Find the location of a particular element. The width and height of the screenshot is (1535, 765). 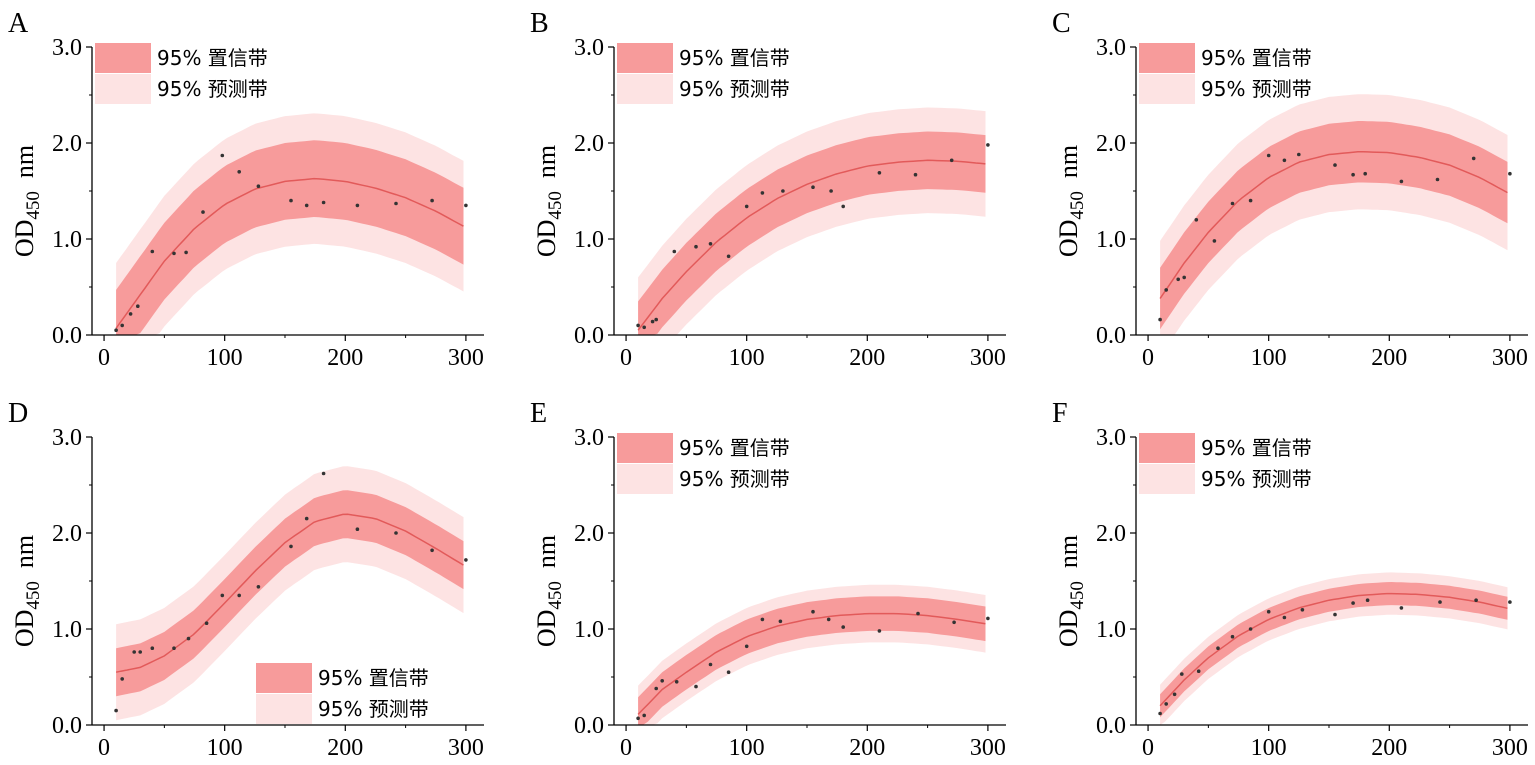

confidence-band-d is located at coordinates (290, 593).